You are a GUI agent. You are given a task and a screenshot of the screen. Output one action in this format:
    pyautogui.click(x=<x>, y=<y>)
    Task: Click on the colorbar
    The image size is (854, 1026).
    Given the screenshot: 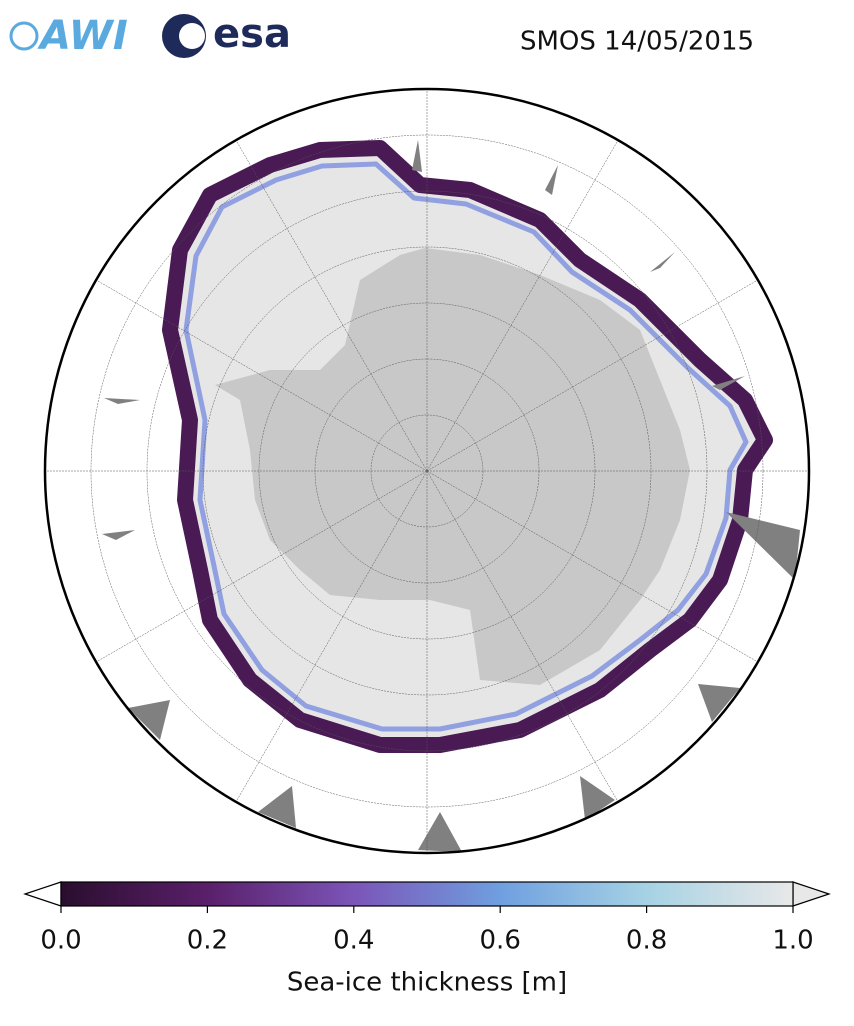 What is the action you would take?
    pyautogui.click(x=427, y=897)
    